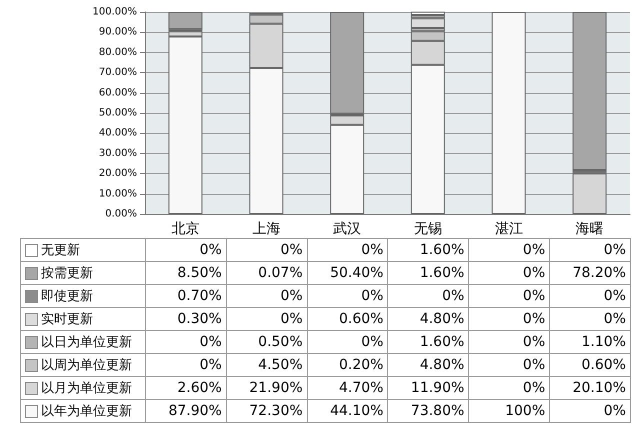  Describe the element at coordinates (590, 229) in the screenshot. I see `x-tick-label: 海曙` at that location.